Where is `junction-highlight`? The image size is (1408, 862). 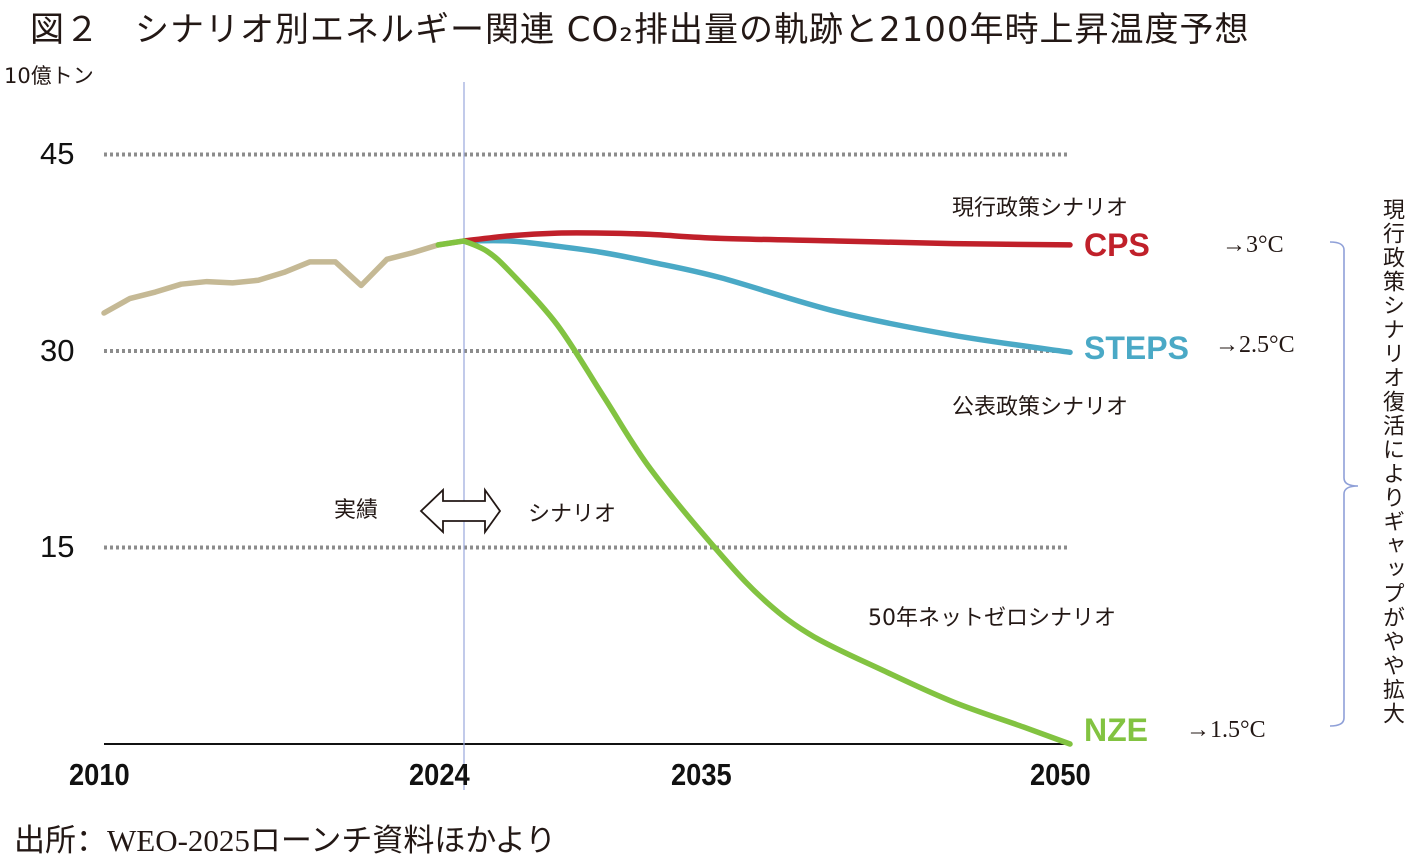
junction-highlight is located at coordinates (451, 243).